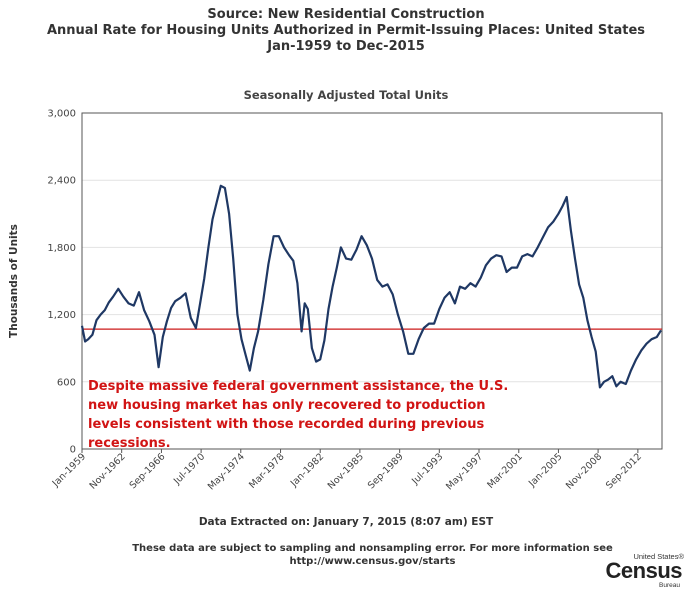 The width and height of the screenshot is (692, 592). I want to click on x-tick-label: Mar-1978, so click(267, 471).